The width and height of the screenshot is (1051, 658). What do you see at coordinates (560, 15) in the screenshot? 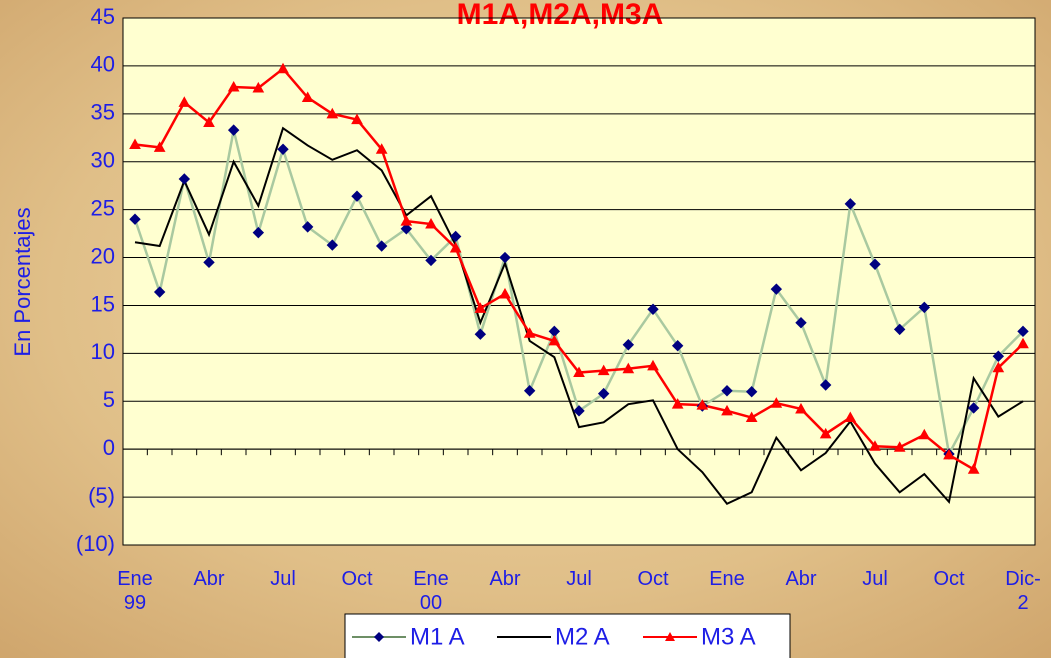
I see `chart-title: M1A,M2A,M3A` at bounding box center [560, 15].